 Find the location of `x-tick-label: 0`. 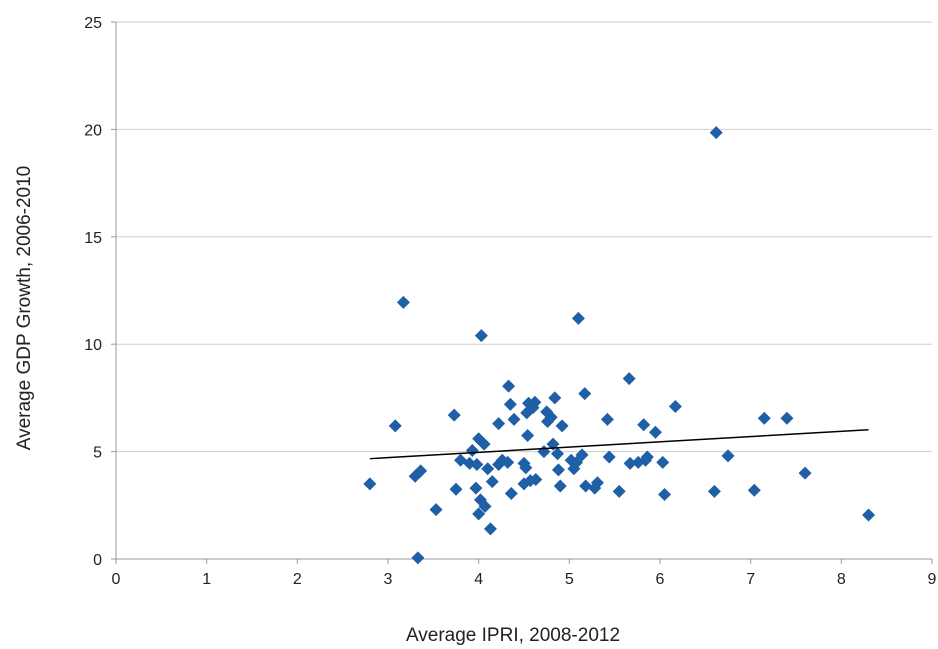

x-tick-label: 0 is located at coordinates (116, 579).